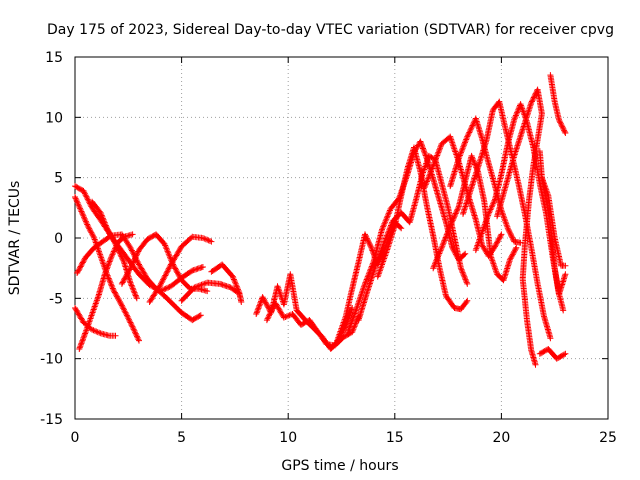 The height and width of the screenshot is (480, 640). Describe the element at coordinates (288, 438) in the screenshot. I see `x-tick-label: 10` at that location.